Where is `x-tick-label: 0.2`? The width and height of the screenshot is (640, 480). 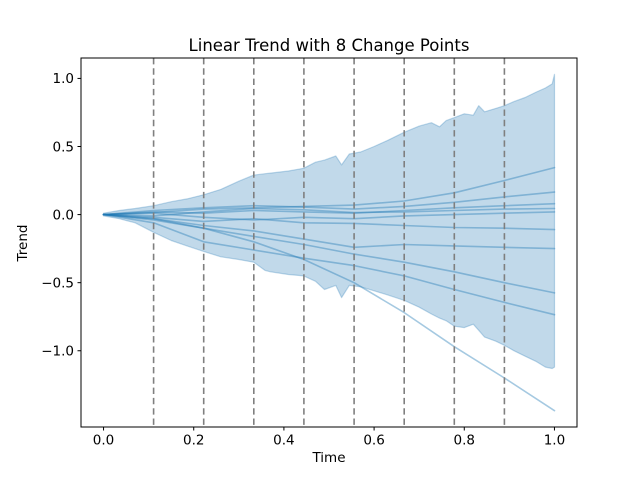
x-tick-label: 0.2 is located at coordinates (193, 441).